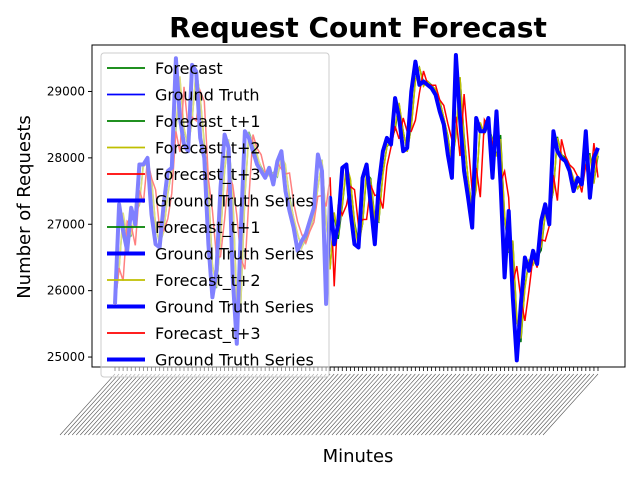 The image size is (640, 484). I want to click on legend-label: Forecast_t+3, so click(208, 334).